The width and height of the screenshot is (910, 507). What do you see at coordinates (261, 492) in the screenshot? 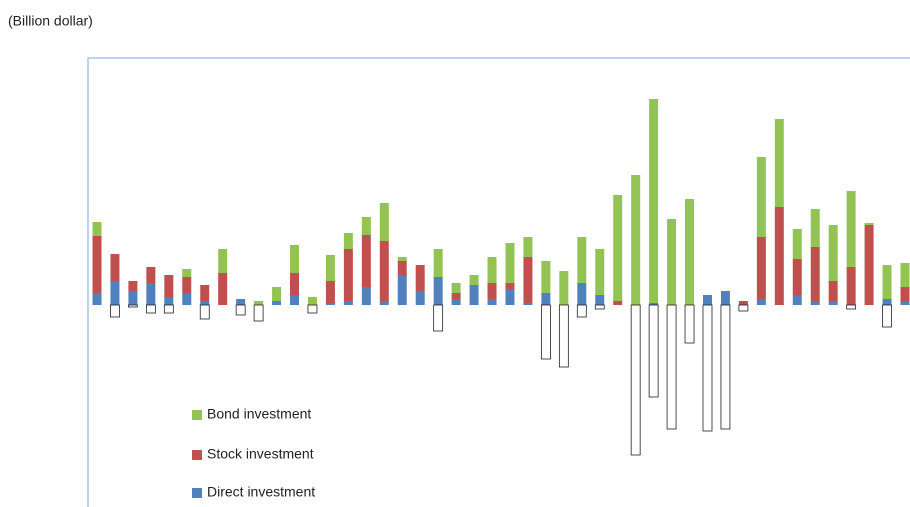
I see `legend-label: Direct investment` at bounding box center [261, 492].